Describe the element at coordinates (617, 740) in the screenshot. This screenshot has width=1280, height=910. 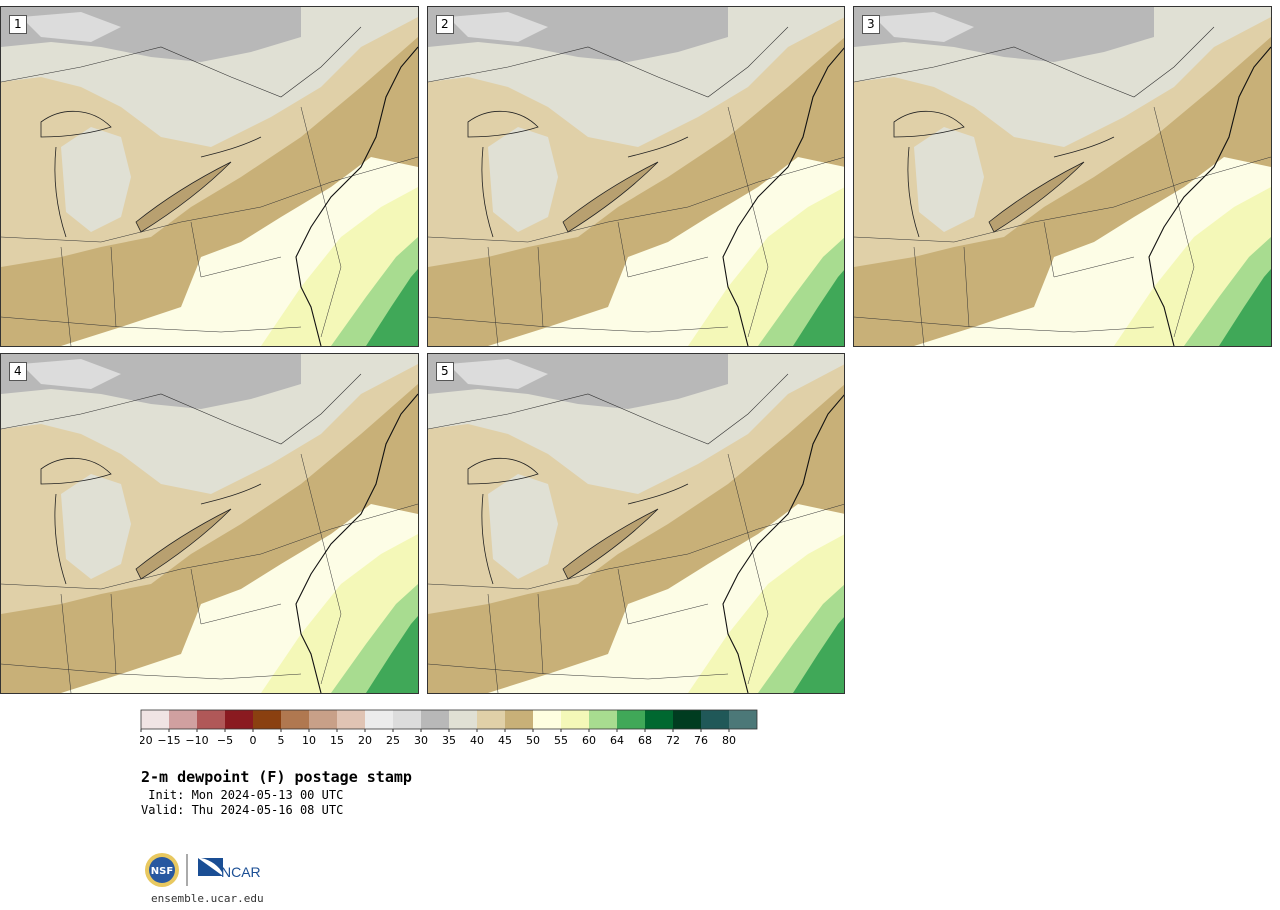
I see `colorbar-tick-label: 64` at that location.